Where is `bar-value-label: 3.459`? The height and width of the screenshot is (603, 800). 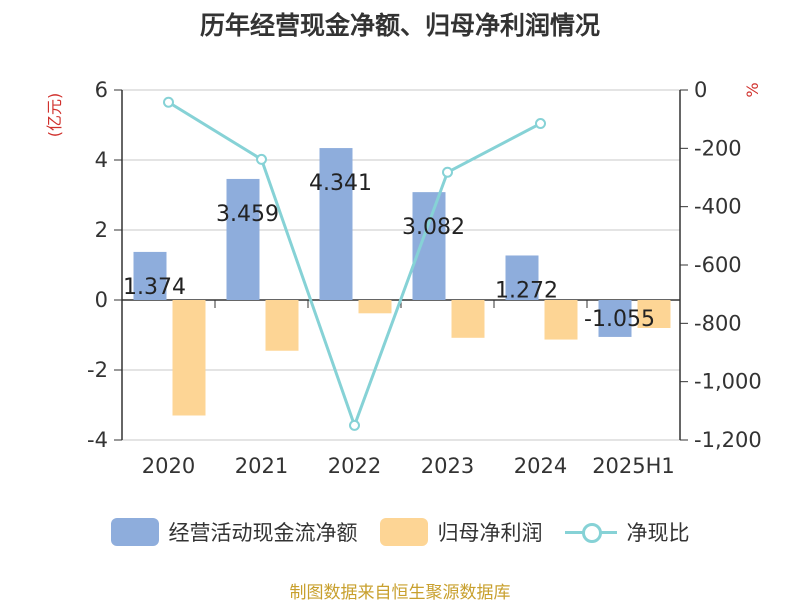
bar-value-label: 3.459 is located at coordinates (247, 214).